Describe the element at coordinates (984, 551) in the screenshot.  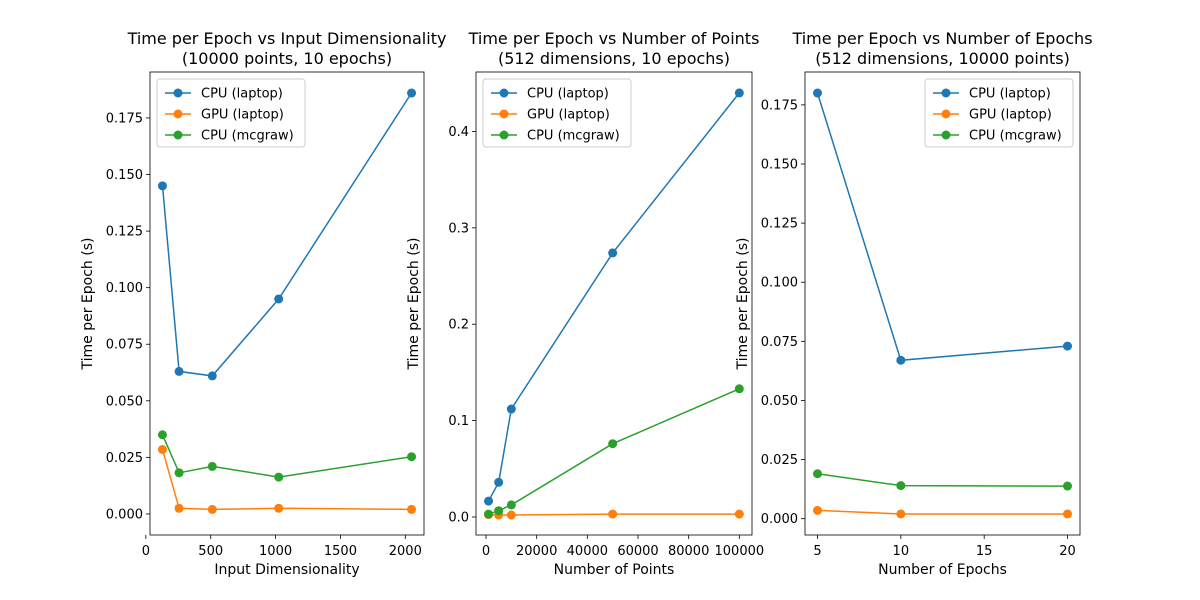
I see `x-tick-label: 15` at that location.